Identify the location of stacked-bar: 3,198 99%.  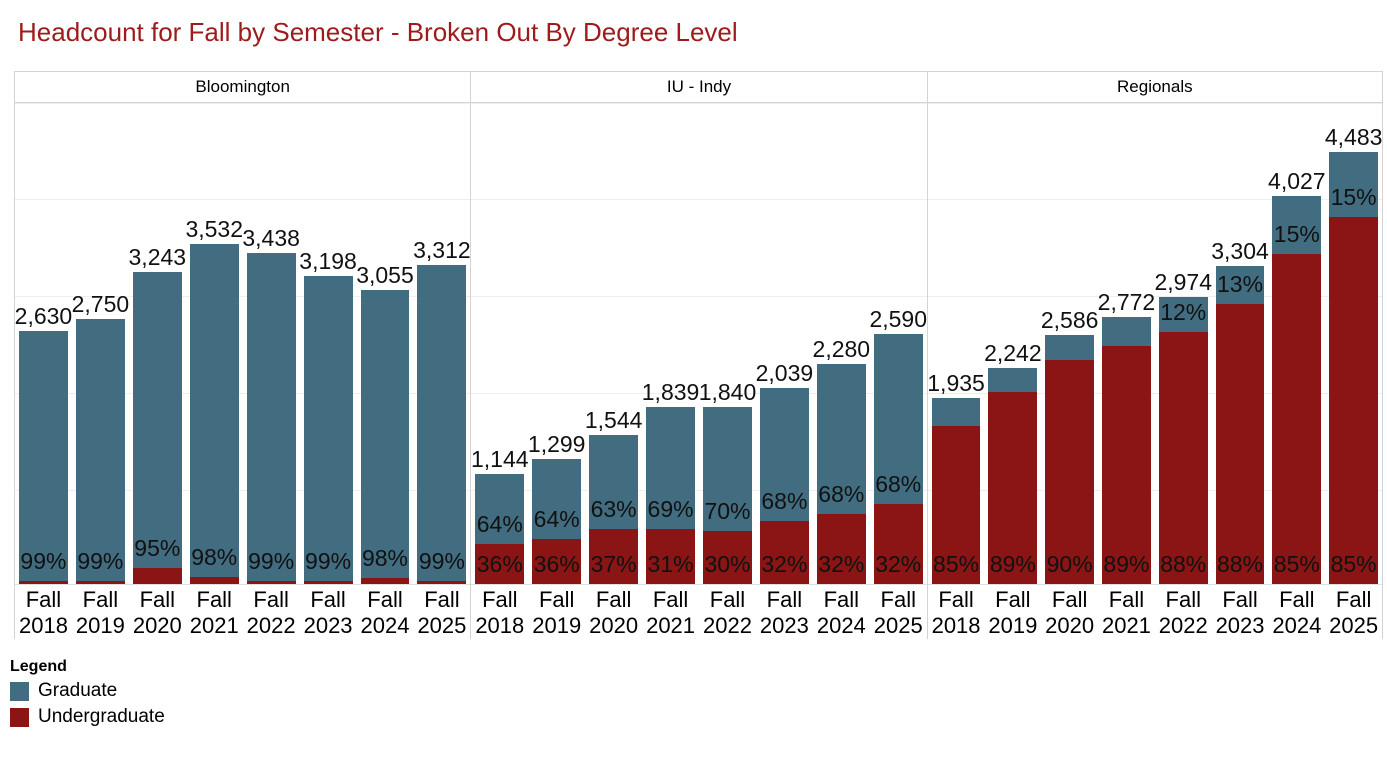
(328, 416).